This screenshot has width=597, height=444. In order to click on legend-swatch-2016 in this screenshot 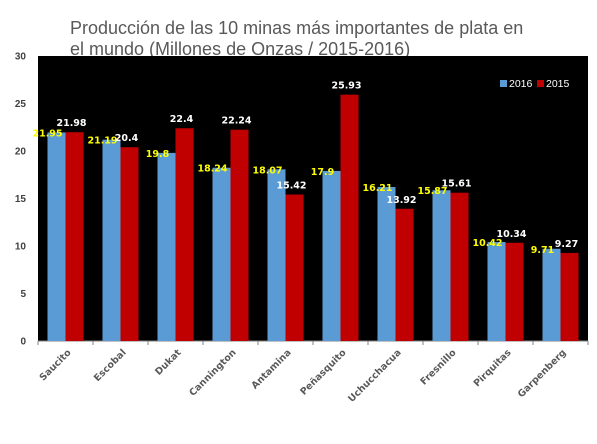, I will do `click(503, 83)`.